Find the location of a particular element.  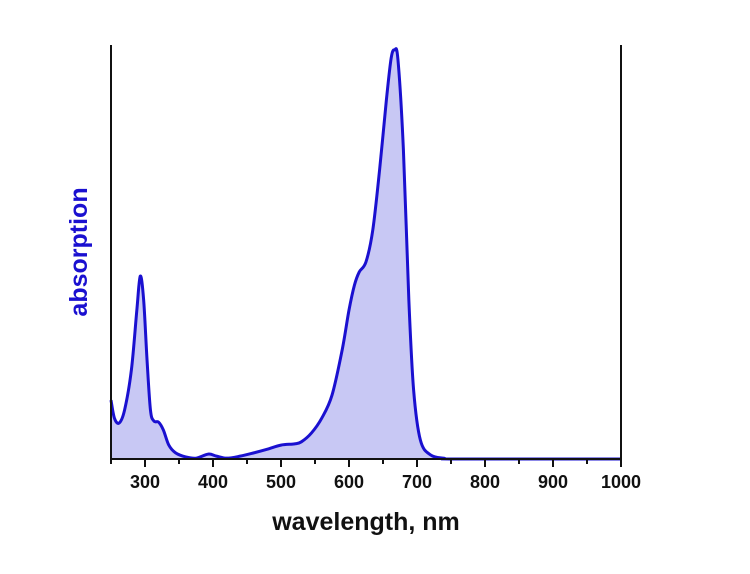

x-tick-label: 600 is located at coordinates (349, 482).